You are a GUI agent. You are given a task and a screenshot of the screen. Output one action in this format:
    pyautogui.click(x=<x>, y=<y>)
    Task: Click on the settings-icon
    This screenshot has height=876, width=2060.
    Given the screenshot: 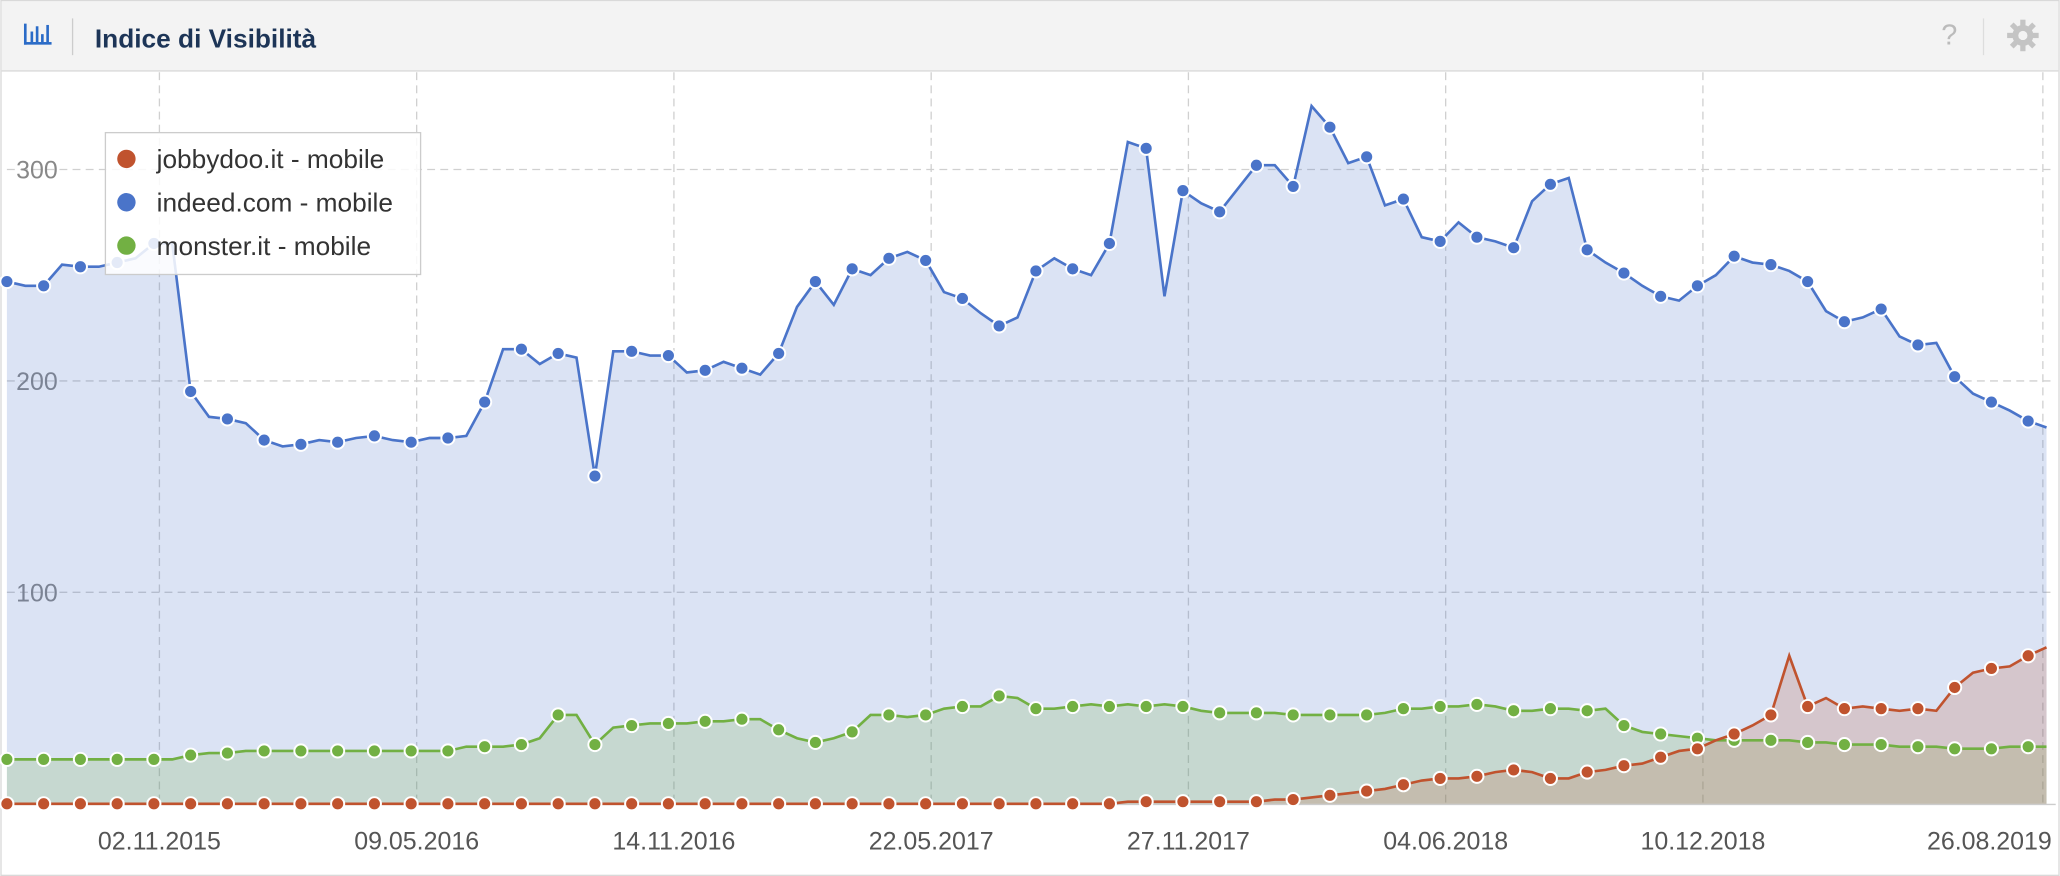 What is the action you would take?
    pyautogui.click(x=2023, y=35)
    